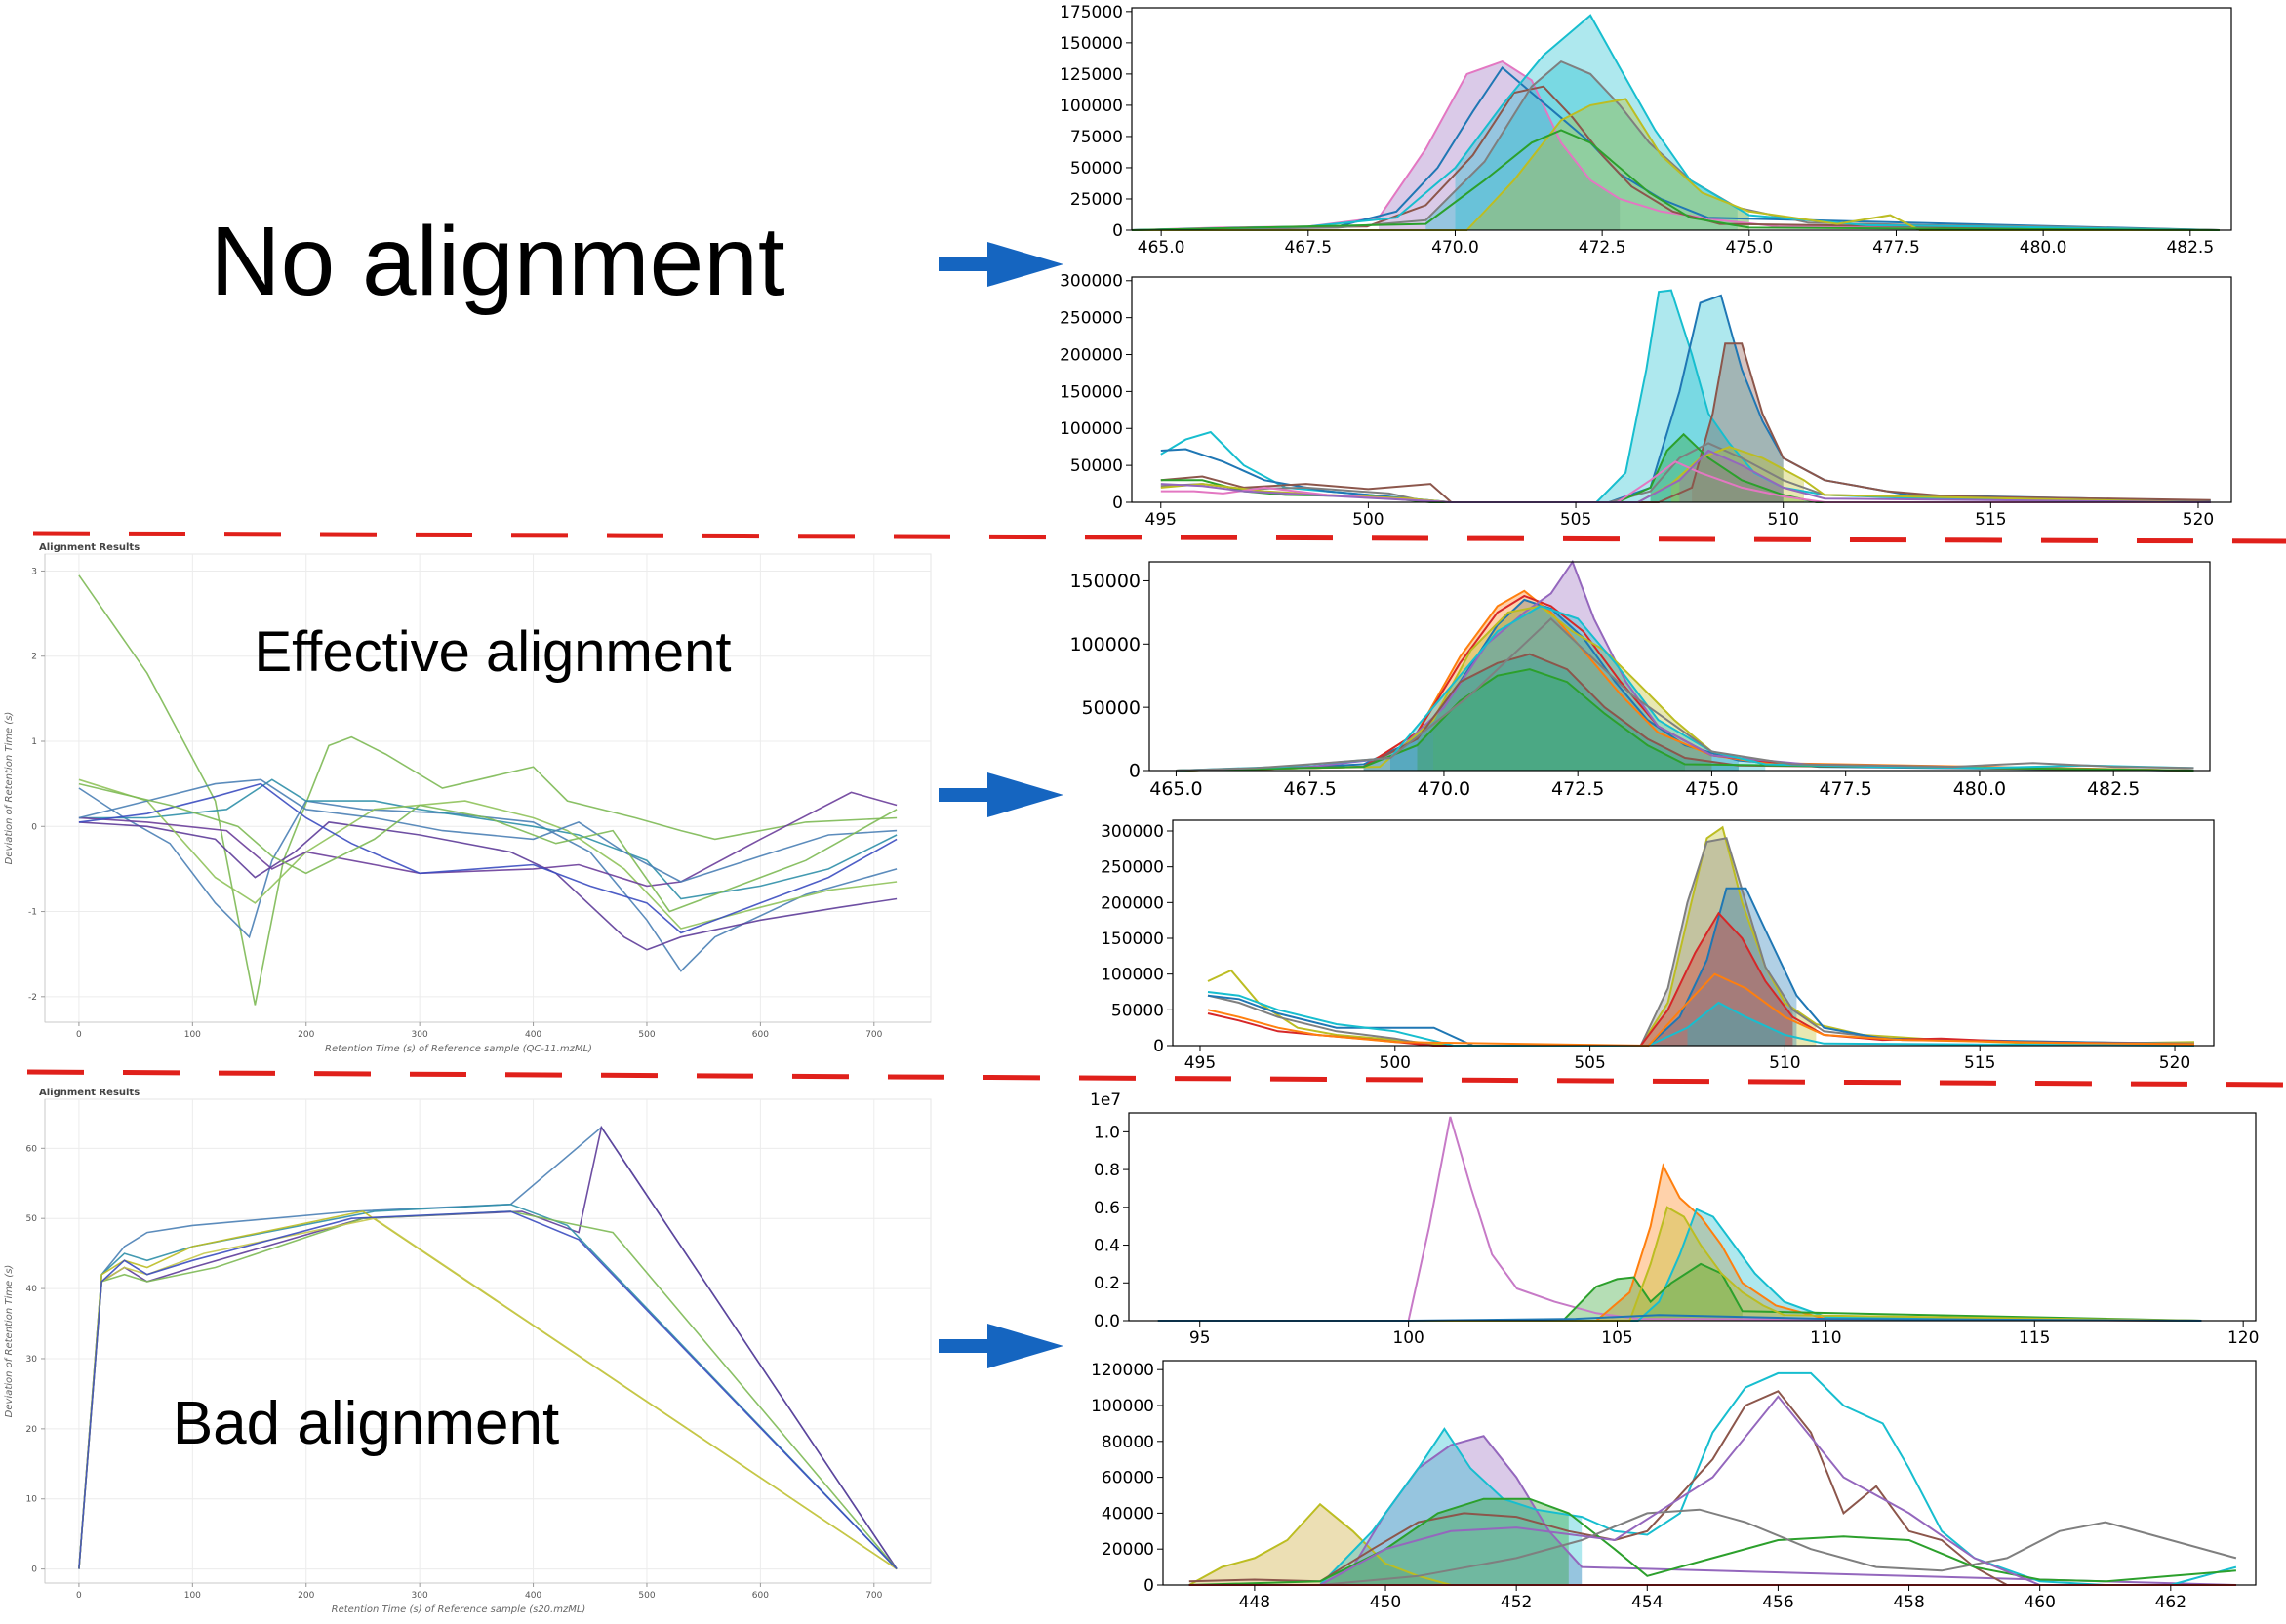 This screenshot has width=2286, height=1624. Describe the element at coordinates (1096, 200) in the screenshot. I see `y-tick-label: 25000` at that location.